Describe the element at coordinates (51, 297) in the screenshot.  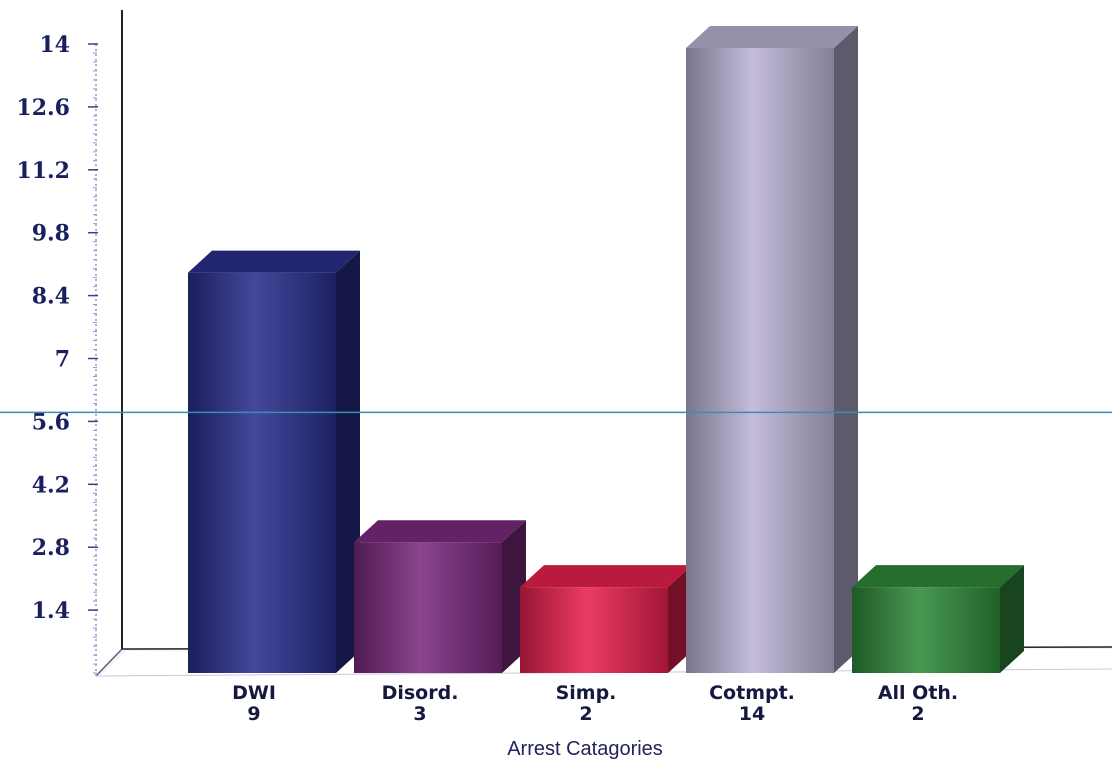
I see `y-tick-label: 8.4` at that location.